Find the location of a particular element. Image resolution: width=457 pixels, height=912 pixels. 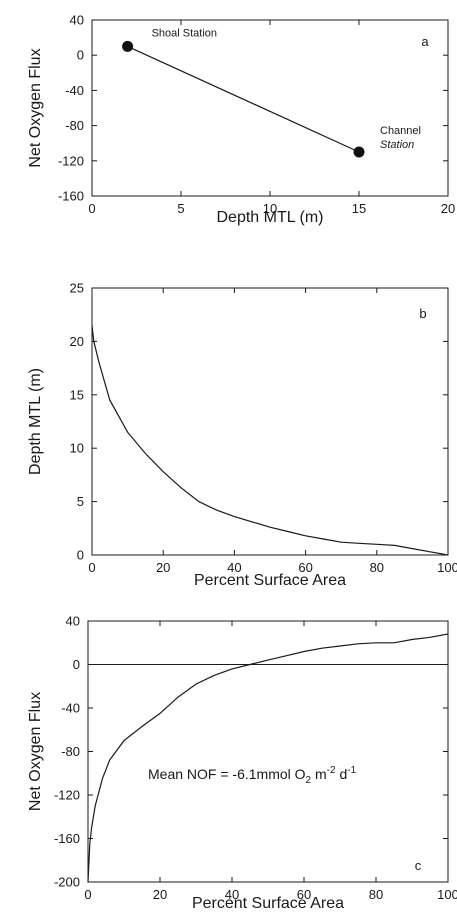

mean-nof-annotation: Mean NOF = -6.1mmol O2 m-2 d-1 is located at coordinates (252, 775).